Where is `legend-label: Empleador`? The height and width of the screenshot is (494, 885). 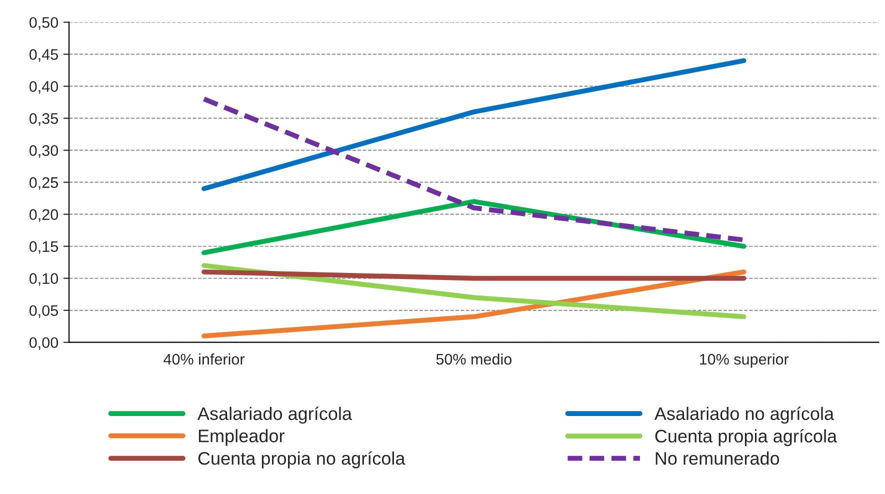
legend-label: Empleador is located at coordinates (241, 437).